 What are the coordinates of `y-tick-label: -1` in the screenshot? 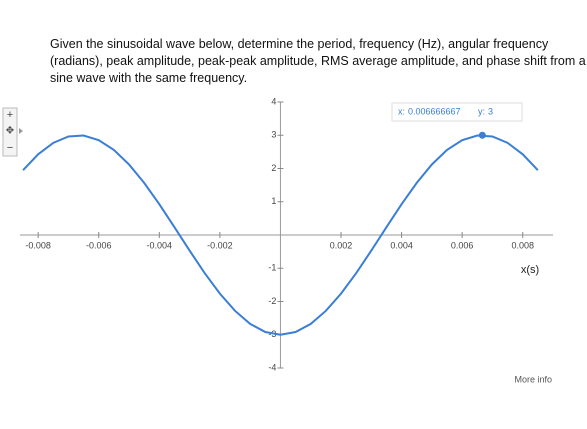 It's located at (272, 268).